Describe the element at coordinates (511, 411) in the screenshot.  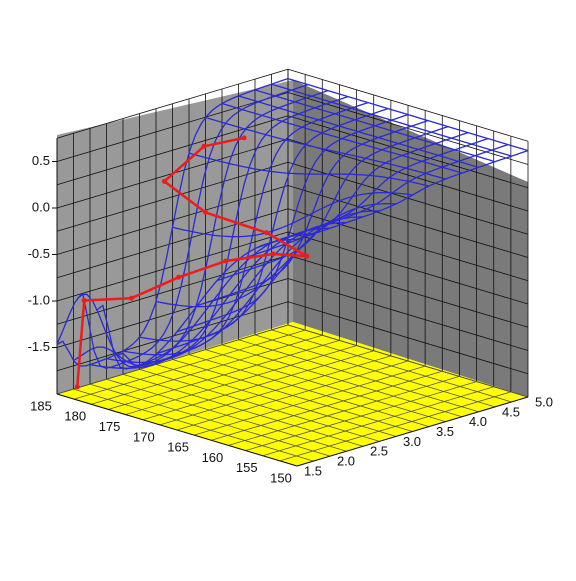
I see `y-tick-label: 4.5` at that location.